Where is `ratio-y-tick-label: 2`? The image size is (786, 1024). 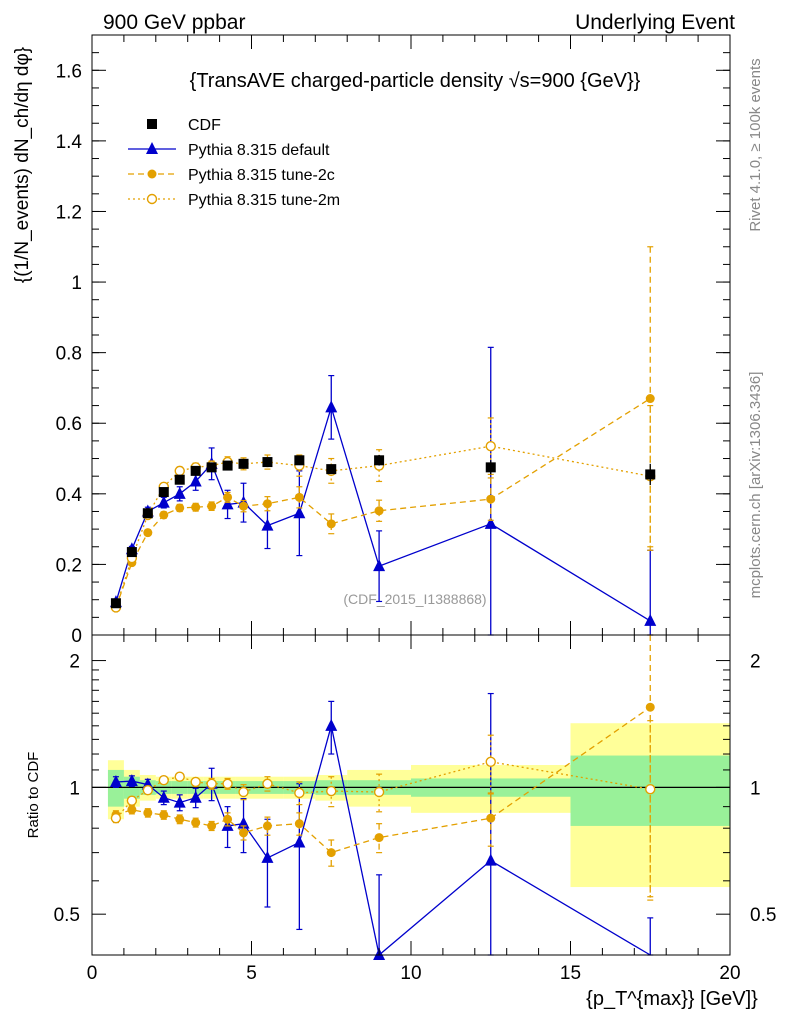 ratio-y-tick-label: 2 is located at coordinates (74, 662).